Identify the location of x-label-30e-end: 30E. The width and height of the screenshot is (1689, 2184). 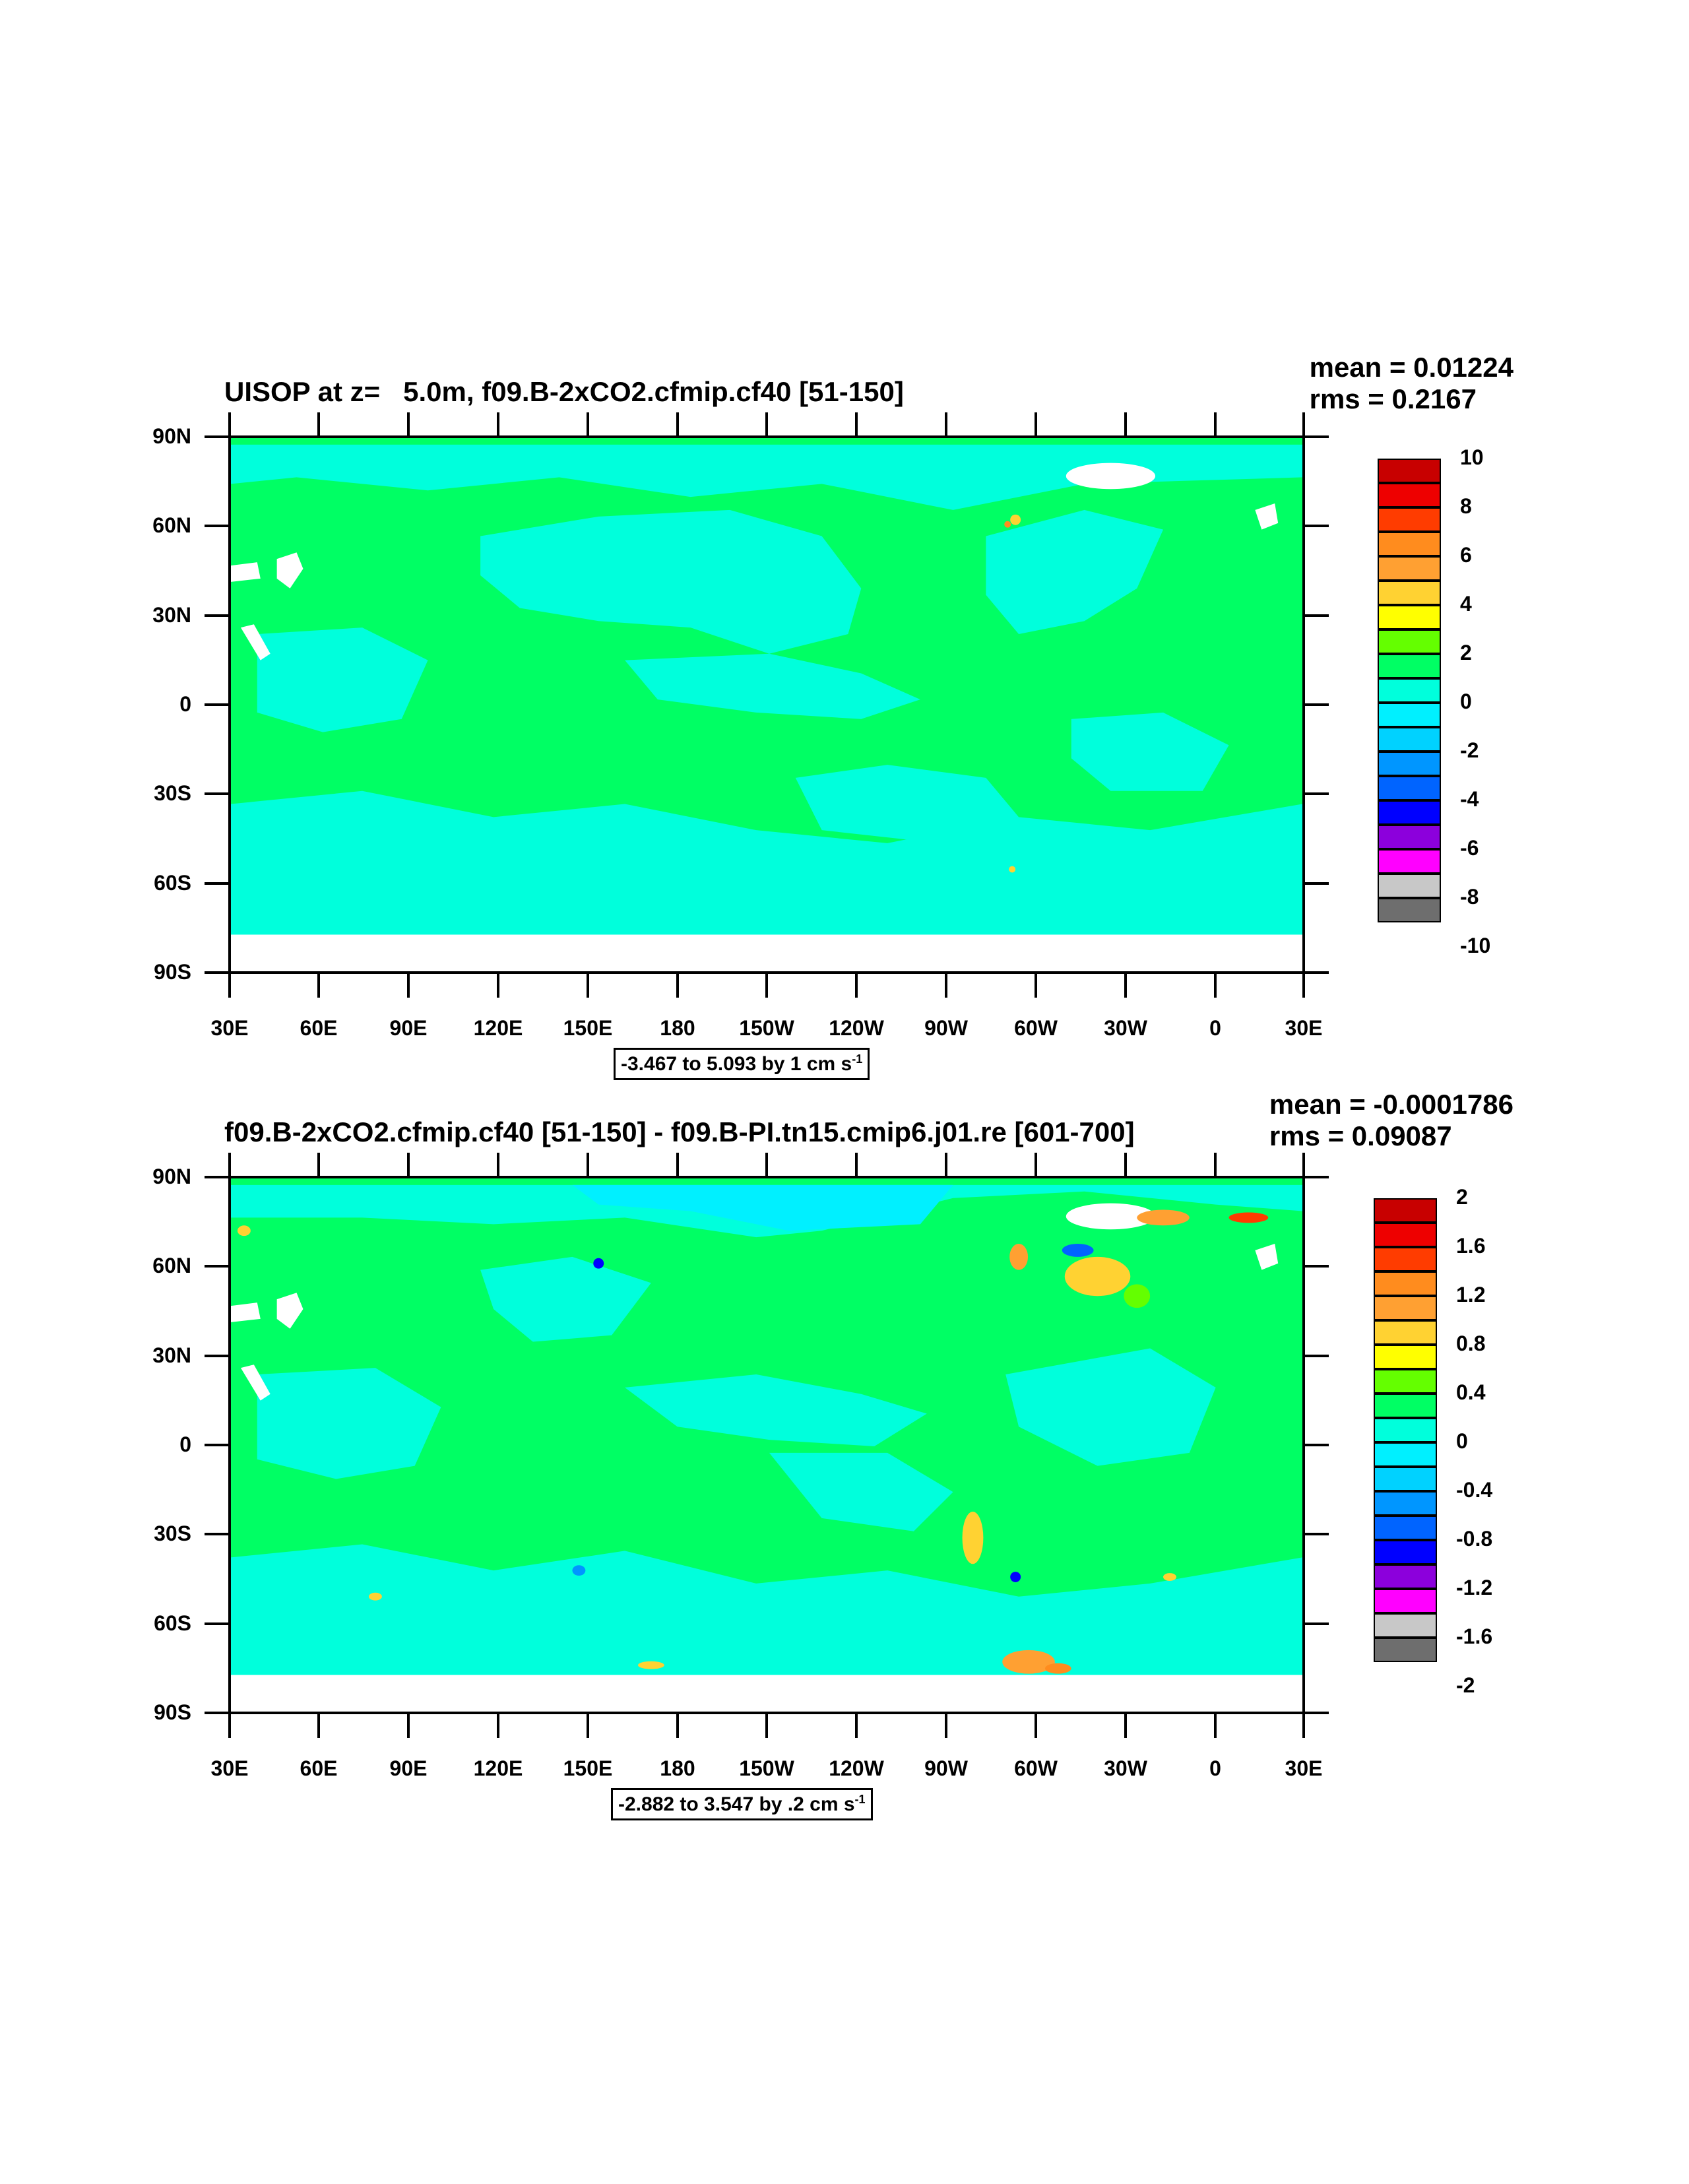
(1304, 1768).